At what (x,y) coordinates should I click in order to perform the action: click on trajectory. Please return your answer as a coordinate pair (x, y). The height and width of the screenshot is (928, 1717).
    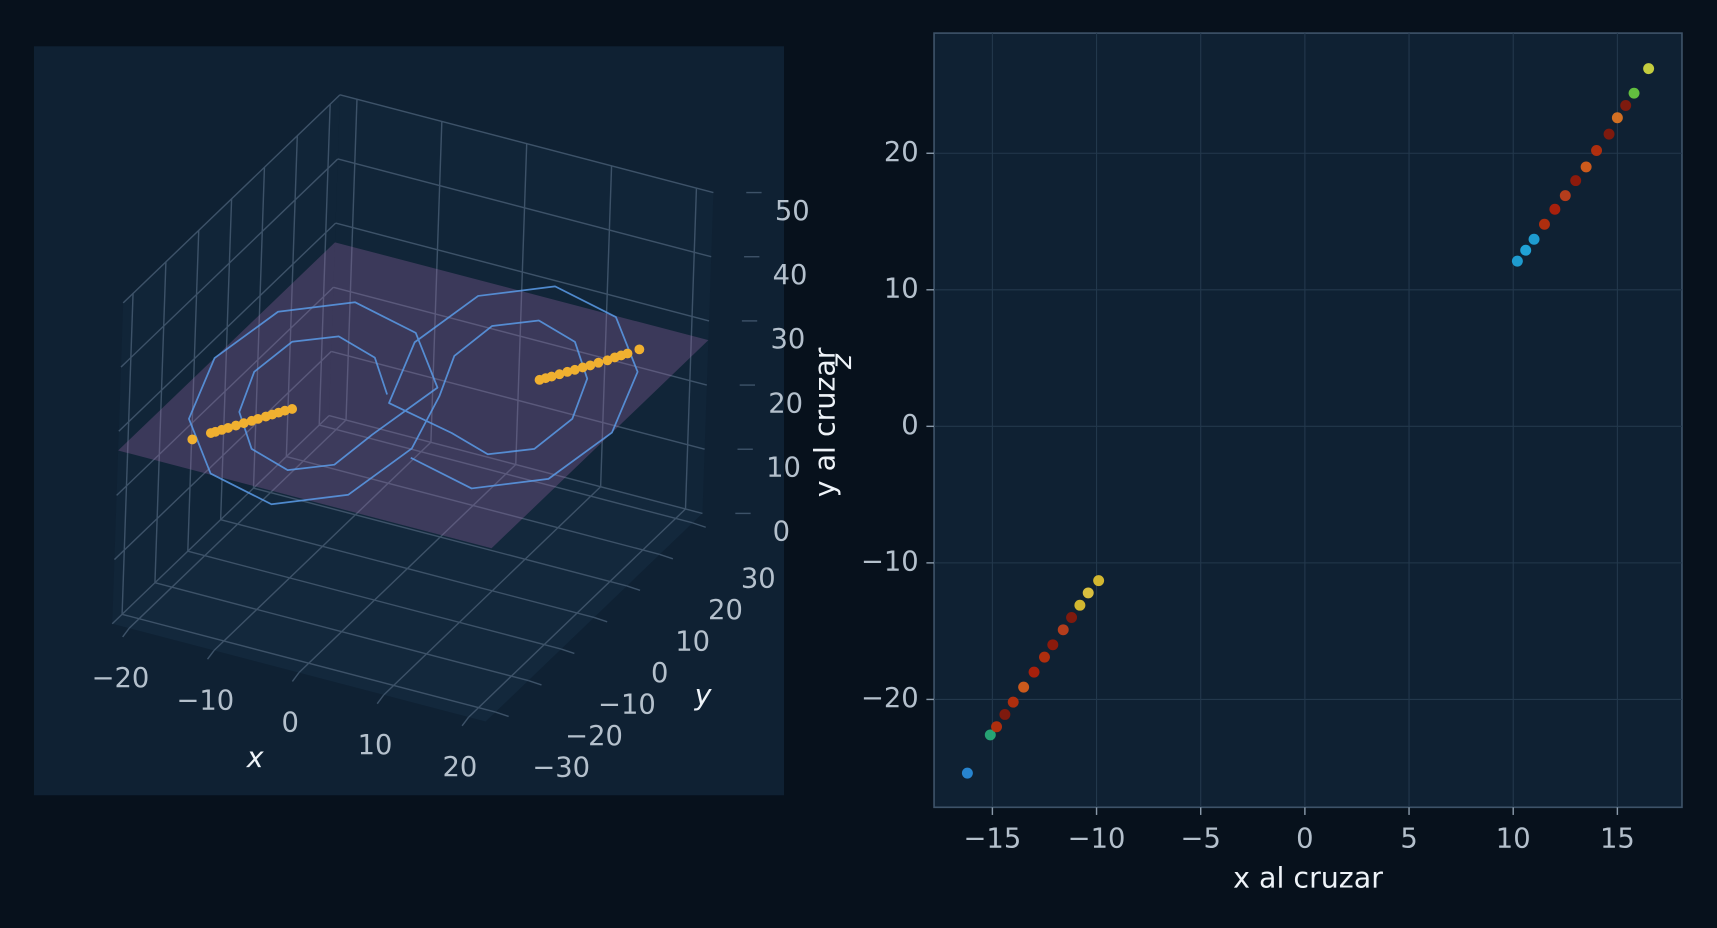
    Looking at the image, I should click on (413, 395).